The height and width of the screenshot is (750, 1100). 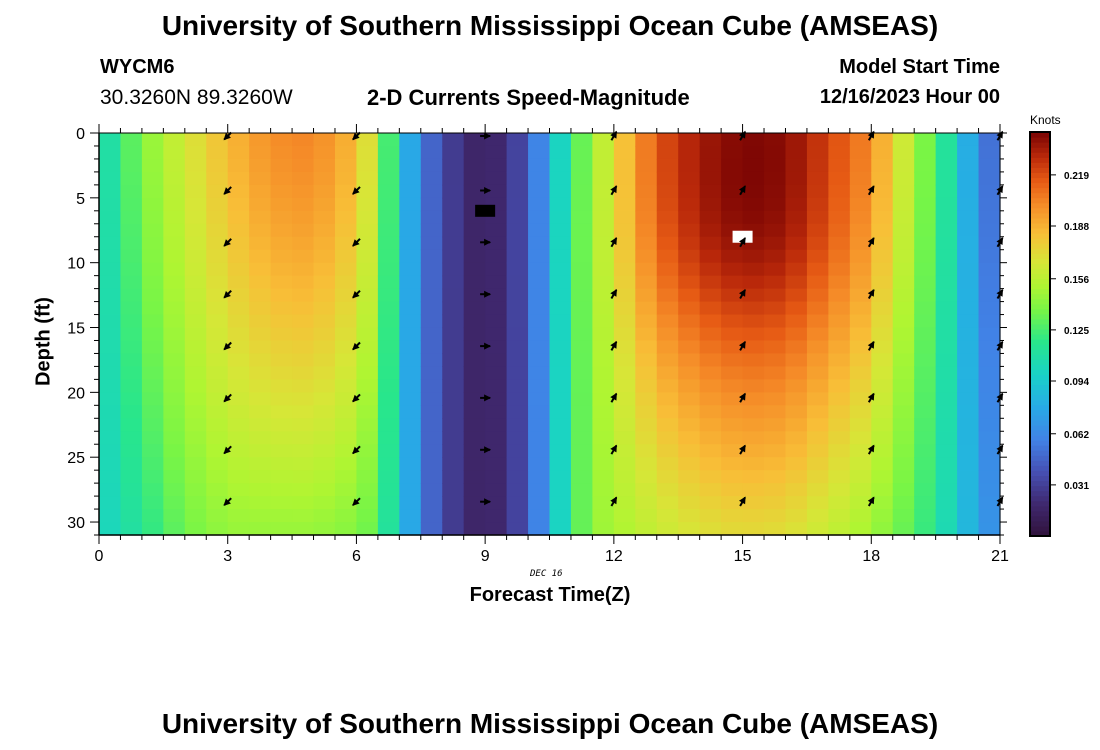 What do you see at coordinates (1076, 486) in the screenshot?
I see `colorbar-tick-label: 0.031` at bounding box center [1076, 486].